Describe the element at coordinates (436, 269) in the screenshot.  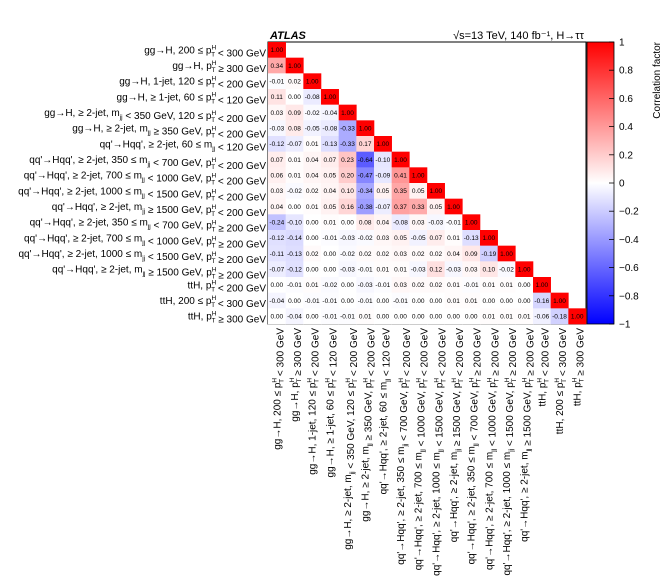
I see `cell-value-label: 0.12` at that location.